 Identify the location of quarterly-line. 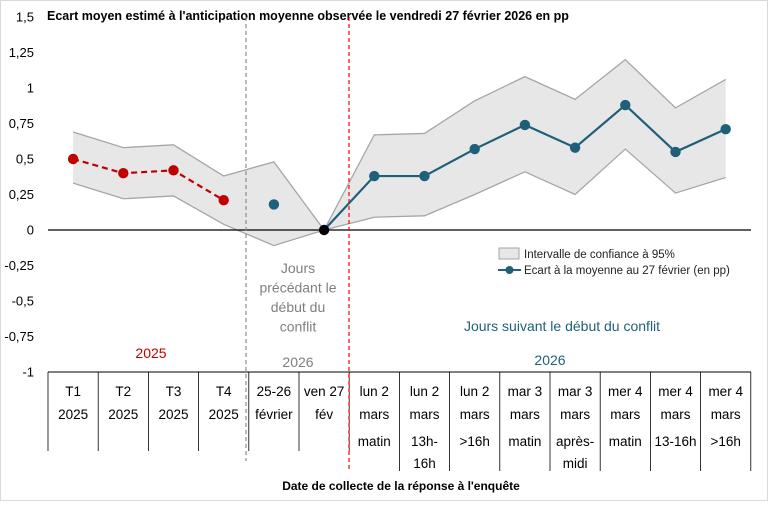
(148, 179).